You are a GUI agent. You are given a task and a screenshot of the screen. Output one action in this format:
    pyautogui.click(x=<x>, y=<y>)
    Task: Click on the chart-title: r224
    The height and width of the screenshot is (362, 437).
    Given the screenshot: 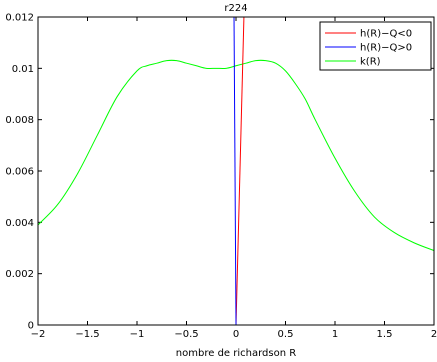 What is the action you would take?
    pyautogui.click(x=235, y=8)
    